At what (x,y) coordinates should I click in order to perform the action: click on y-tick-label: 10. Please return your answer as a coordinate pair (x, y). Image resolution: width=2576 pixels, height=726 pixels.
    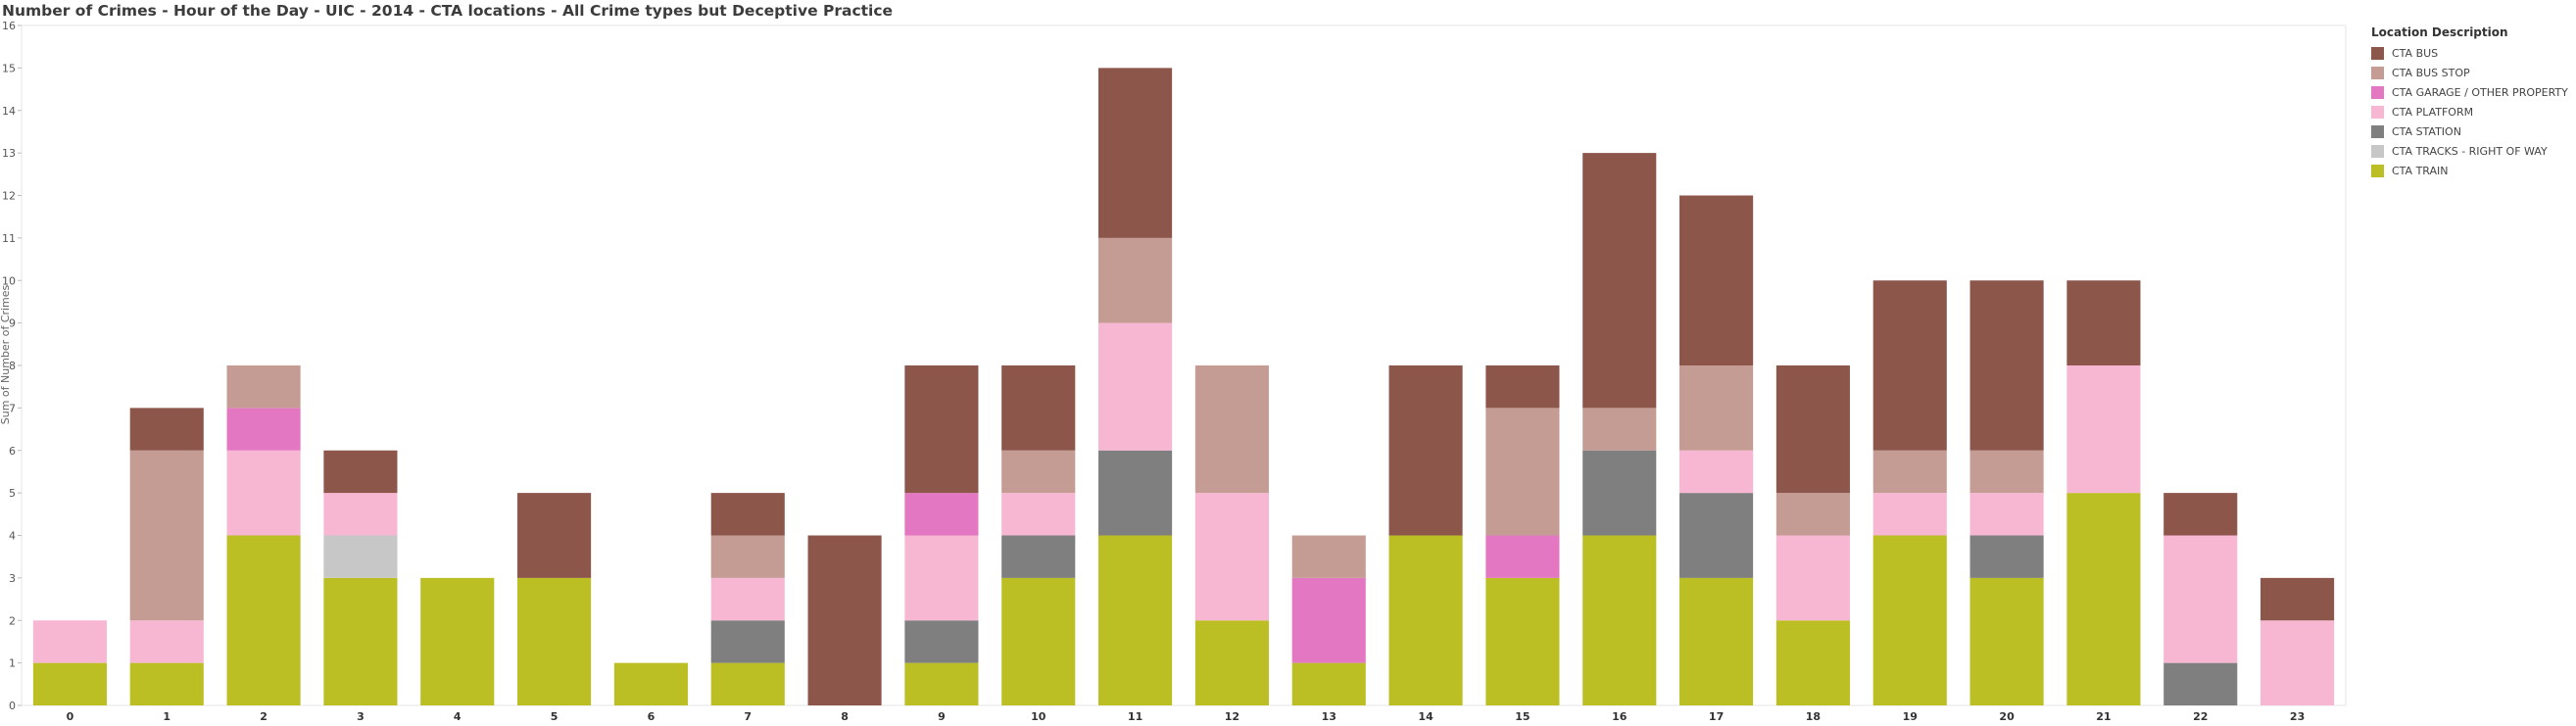
    Looking at the image, I should click on (9, 280).